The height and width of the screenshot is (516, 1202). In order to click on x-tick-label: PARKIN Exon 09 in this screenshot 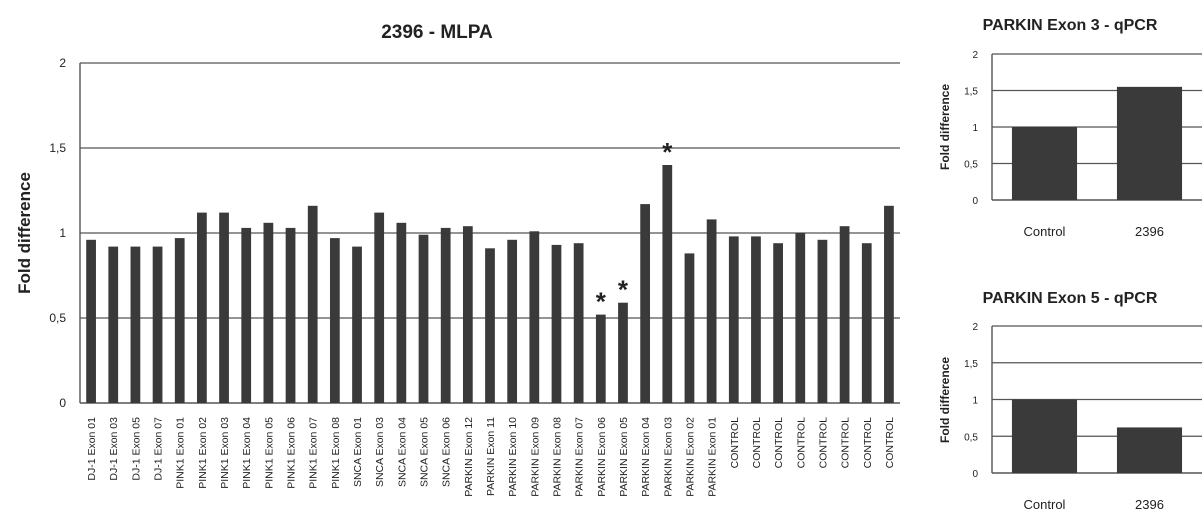, I will do `click(535, 457)`.